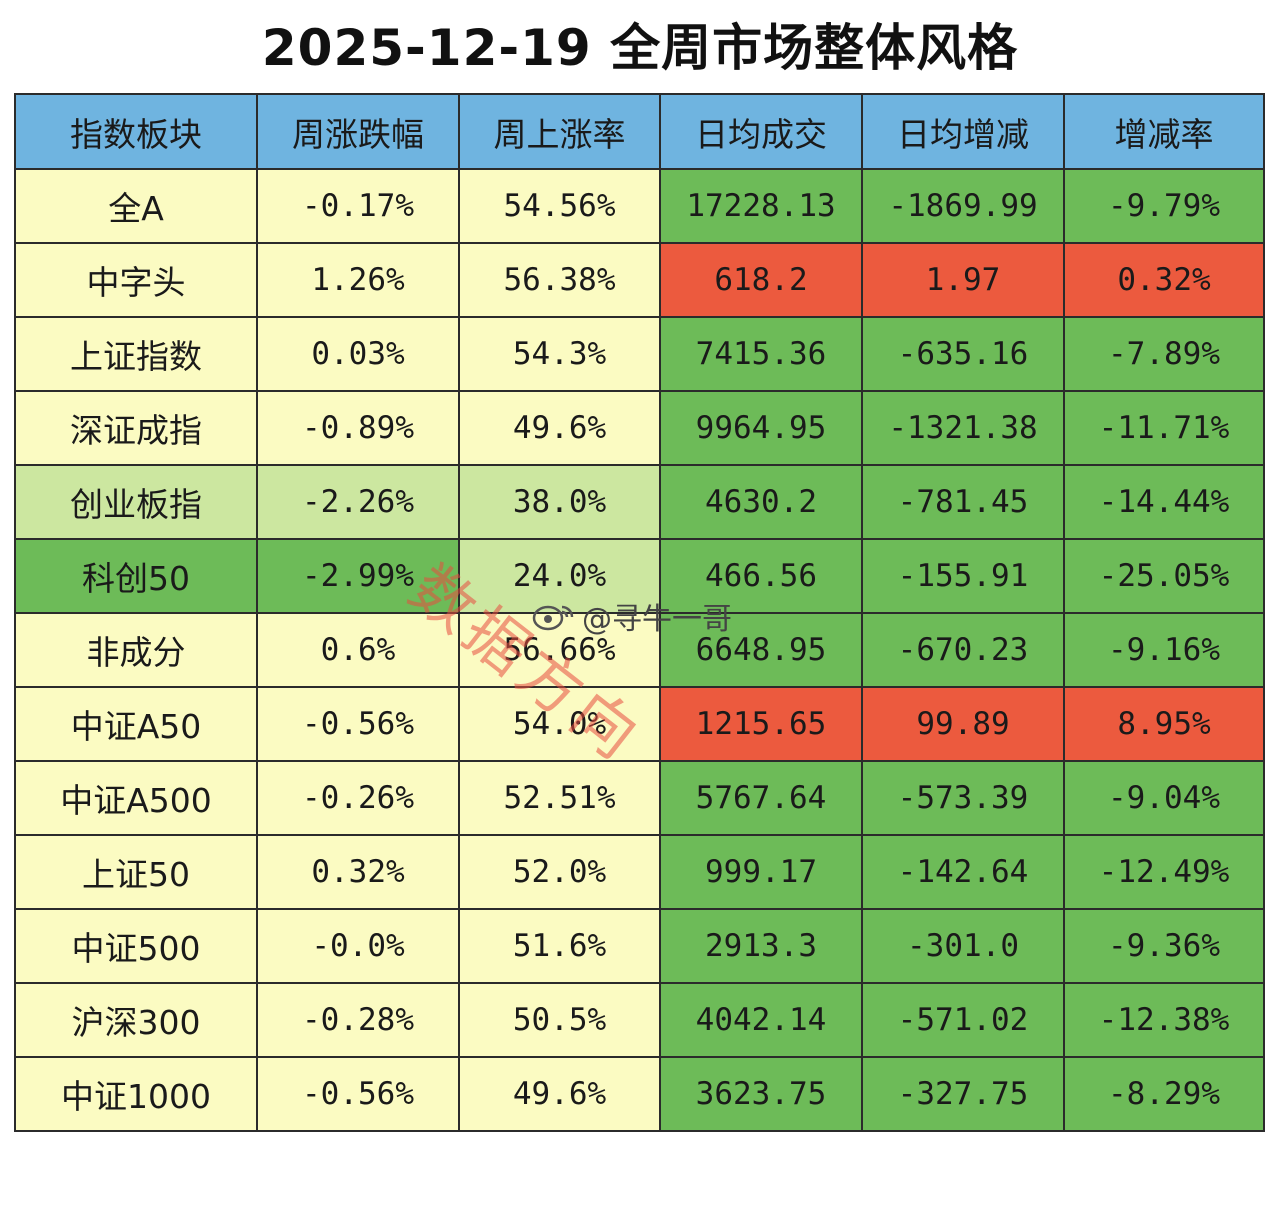 The image size is (1280, 1220). What do you see at coordinates (1164, 131) in the screenshot?
I see `column-header: 增减率` at bounding box center [1164, 131].